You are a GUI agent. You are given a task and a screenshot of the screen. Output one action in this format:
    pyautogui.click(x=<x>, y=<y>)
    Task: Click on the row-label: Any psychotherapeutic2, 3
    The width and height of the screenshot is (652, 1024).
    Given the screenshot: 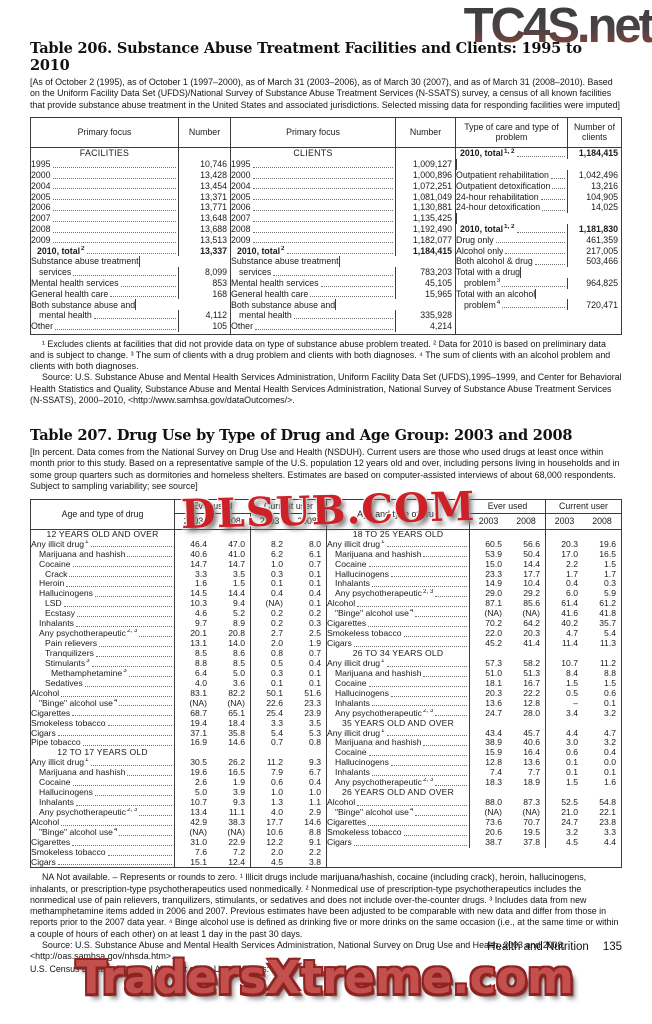 What is the action you would take?
    pyautogui.click(x=88, y=634)
    